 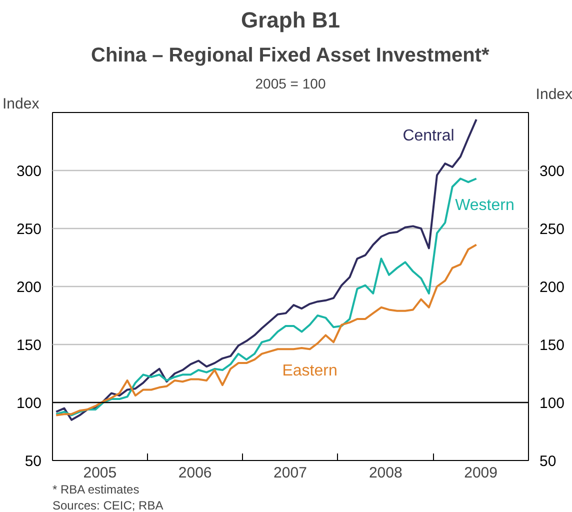 What do you see at coordinates (554, 94) in the screenshot?
I see `y2-axis-title: Index` at bounding box center [554, 94].